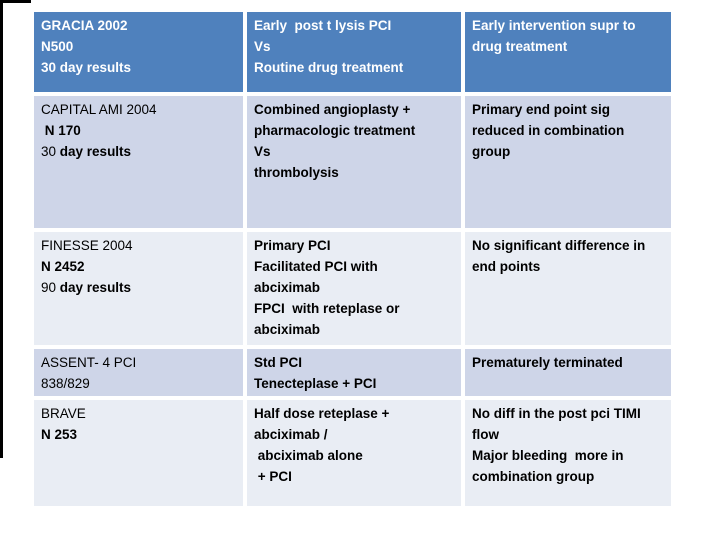 Image resolution: width=720 pixels, height=540 pixels. I want to click on text-line: Routine drug treatment, so click(329, 67).